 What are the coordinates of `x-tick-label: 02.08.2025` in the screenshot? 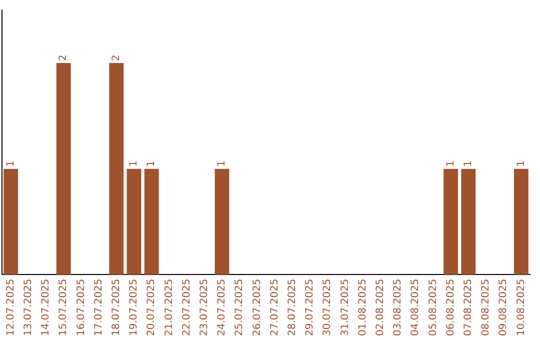 It's located at (380, 307).